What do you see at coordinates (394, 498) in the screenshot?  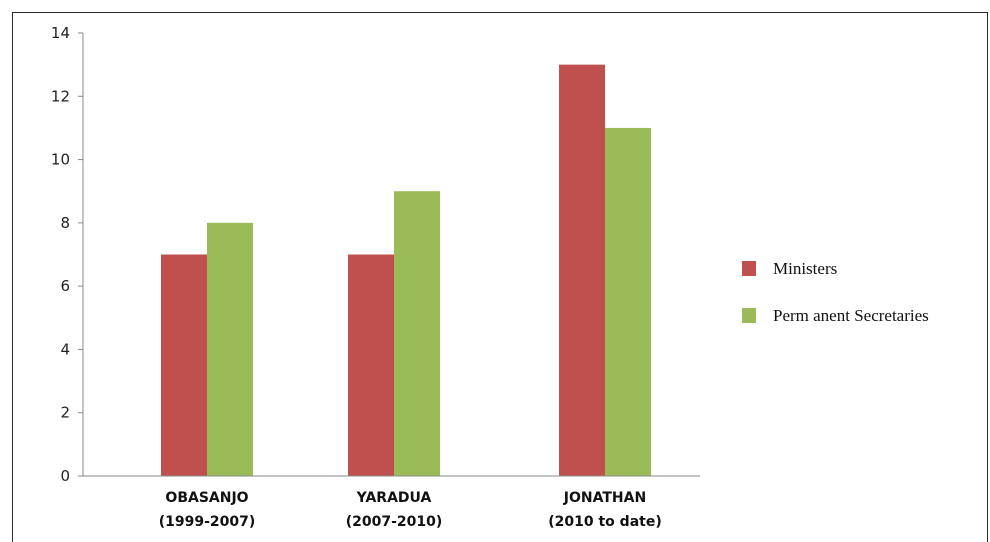 I see `x-category-label: YARADUA` at bounding box center [394, 498].